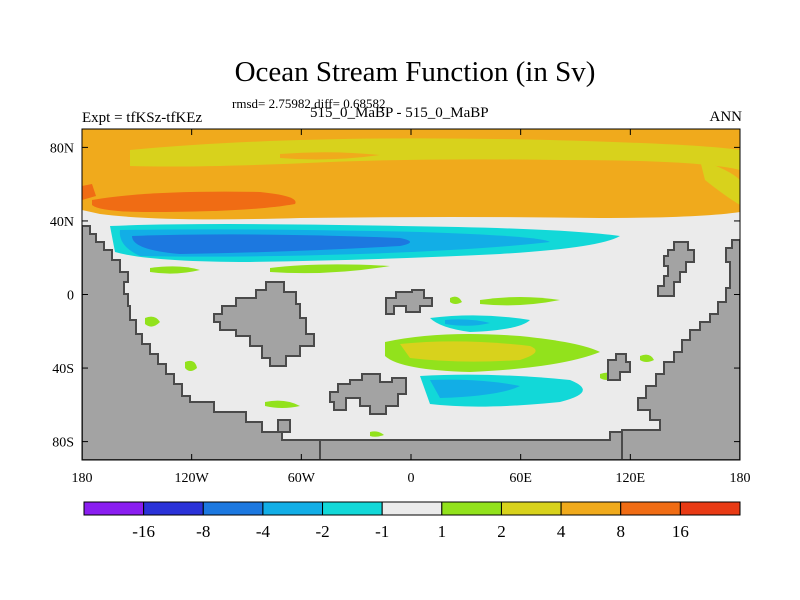 Image resolution: width=800 pixels, height=600 pixels. What do you see at coordinates (456, 300) in the screenshot?
I see `green-patch-n5` at bounding box center [456, 300].